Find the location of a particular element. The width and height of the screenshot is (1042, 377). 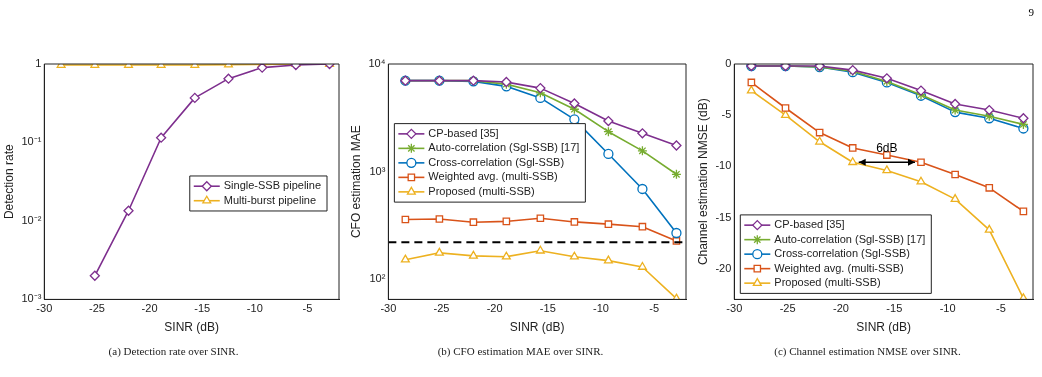

legend-label: Multi-burst pipeline is located at coordinates (270, 199).